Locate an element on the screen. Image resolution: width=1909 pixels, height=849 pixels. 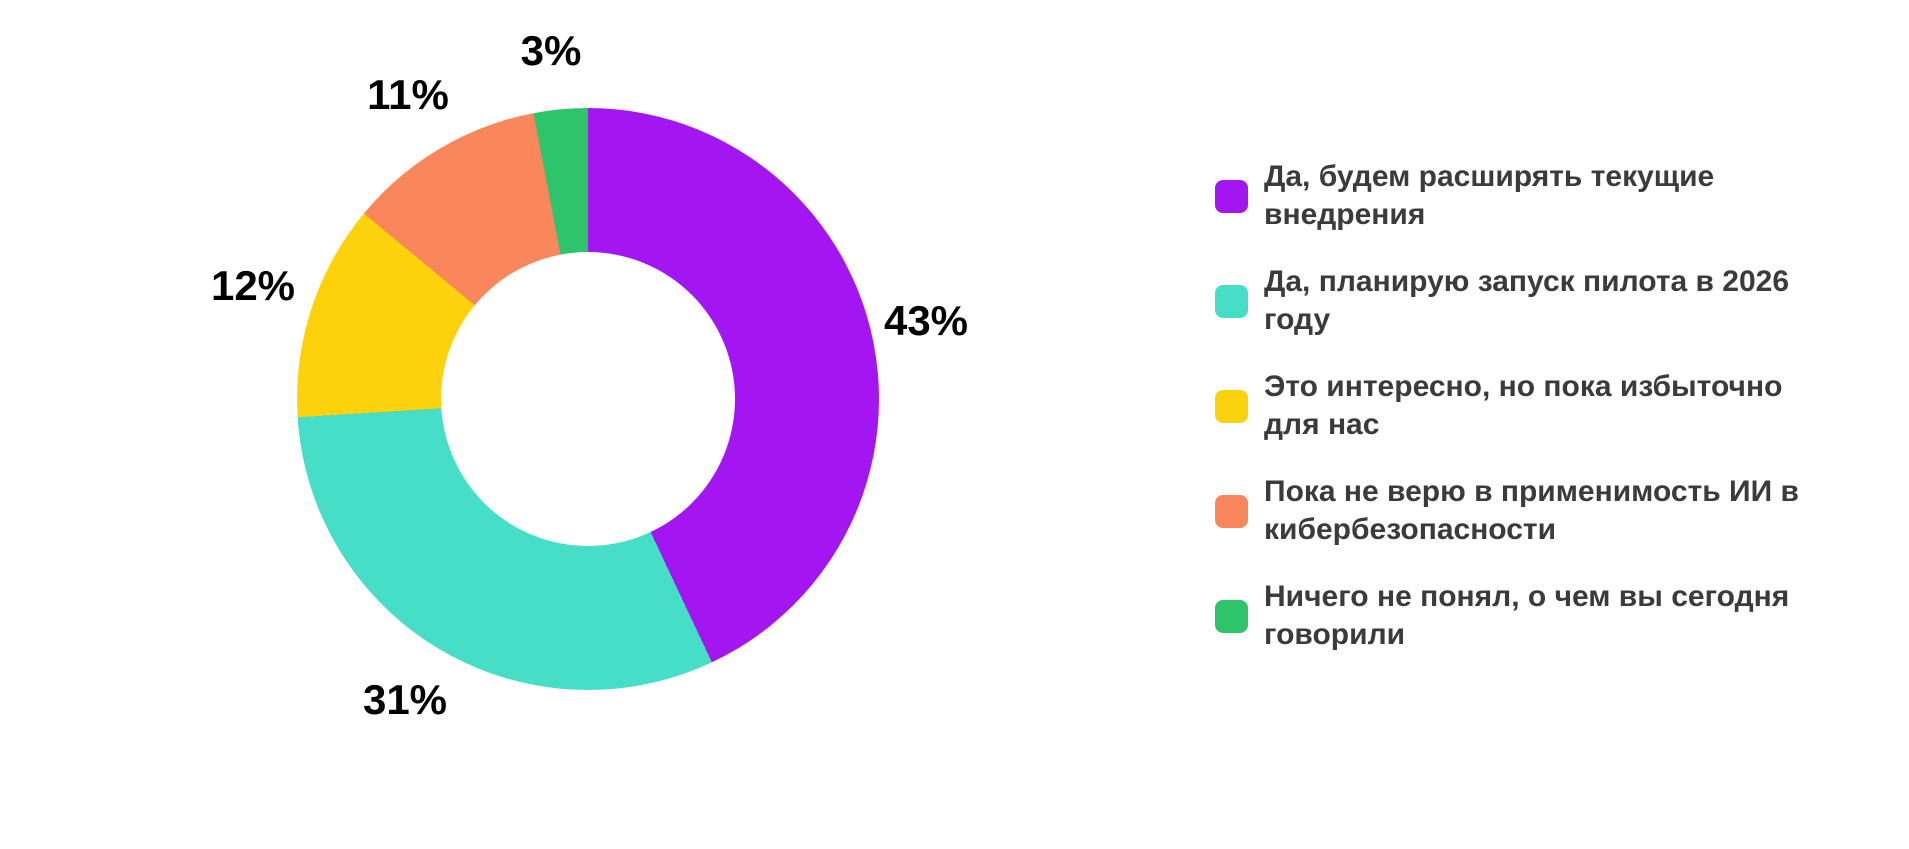
slice-value-label: 11% is located at coordinates (408, 94).